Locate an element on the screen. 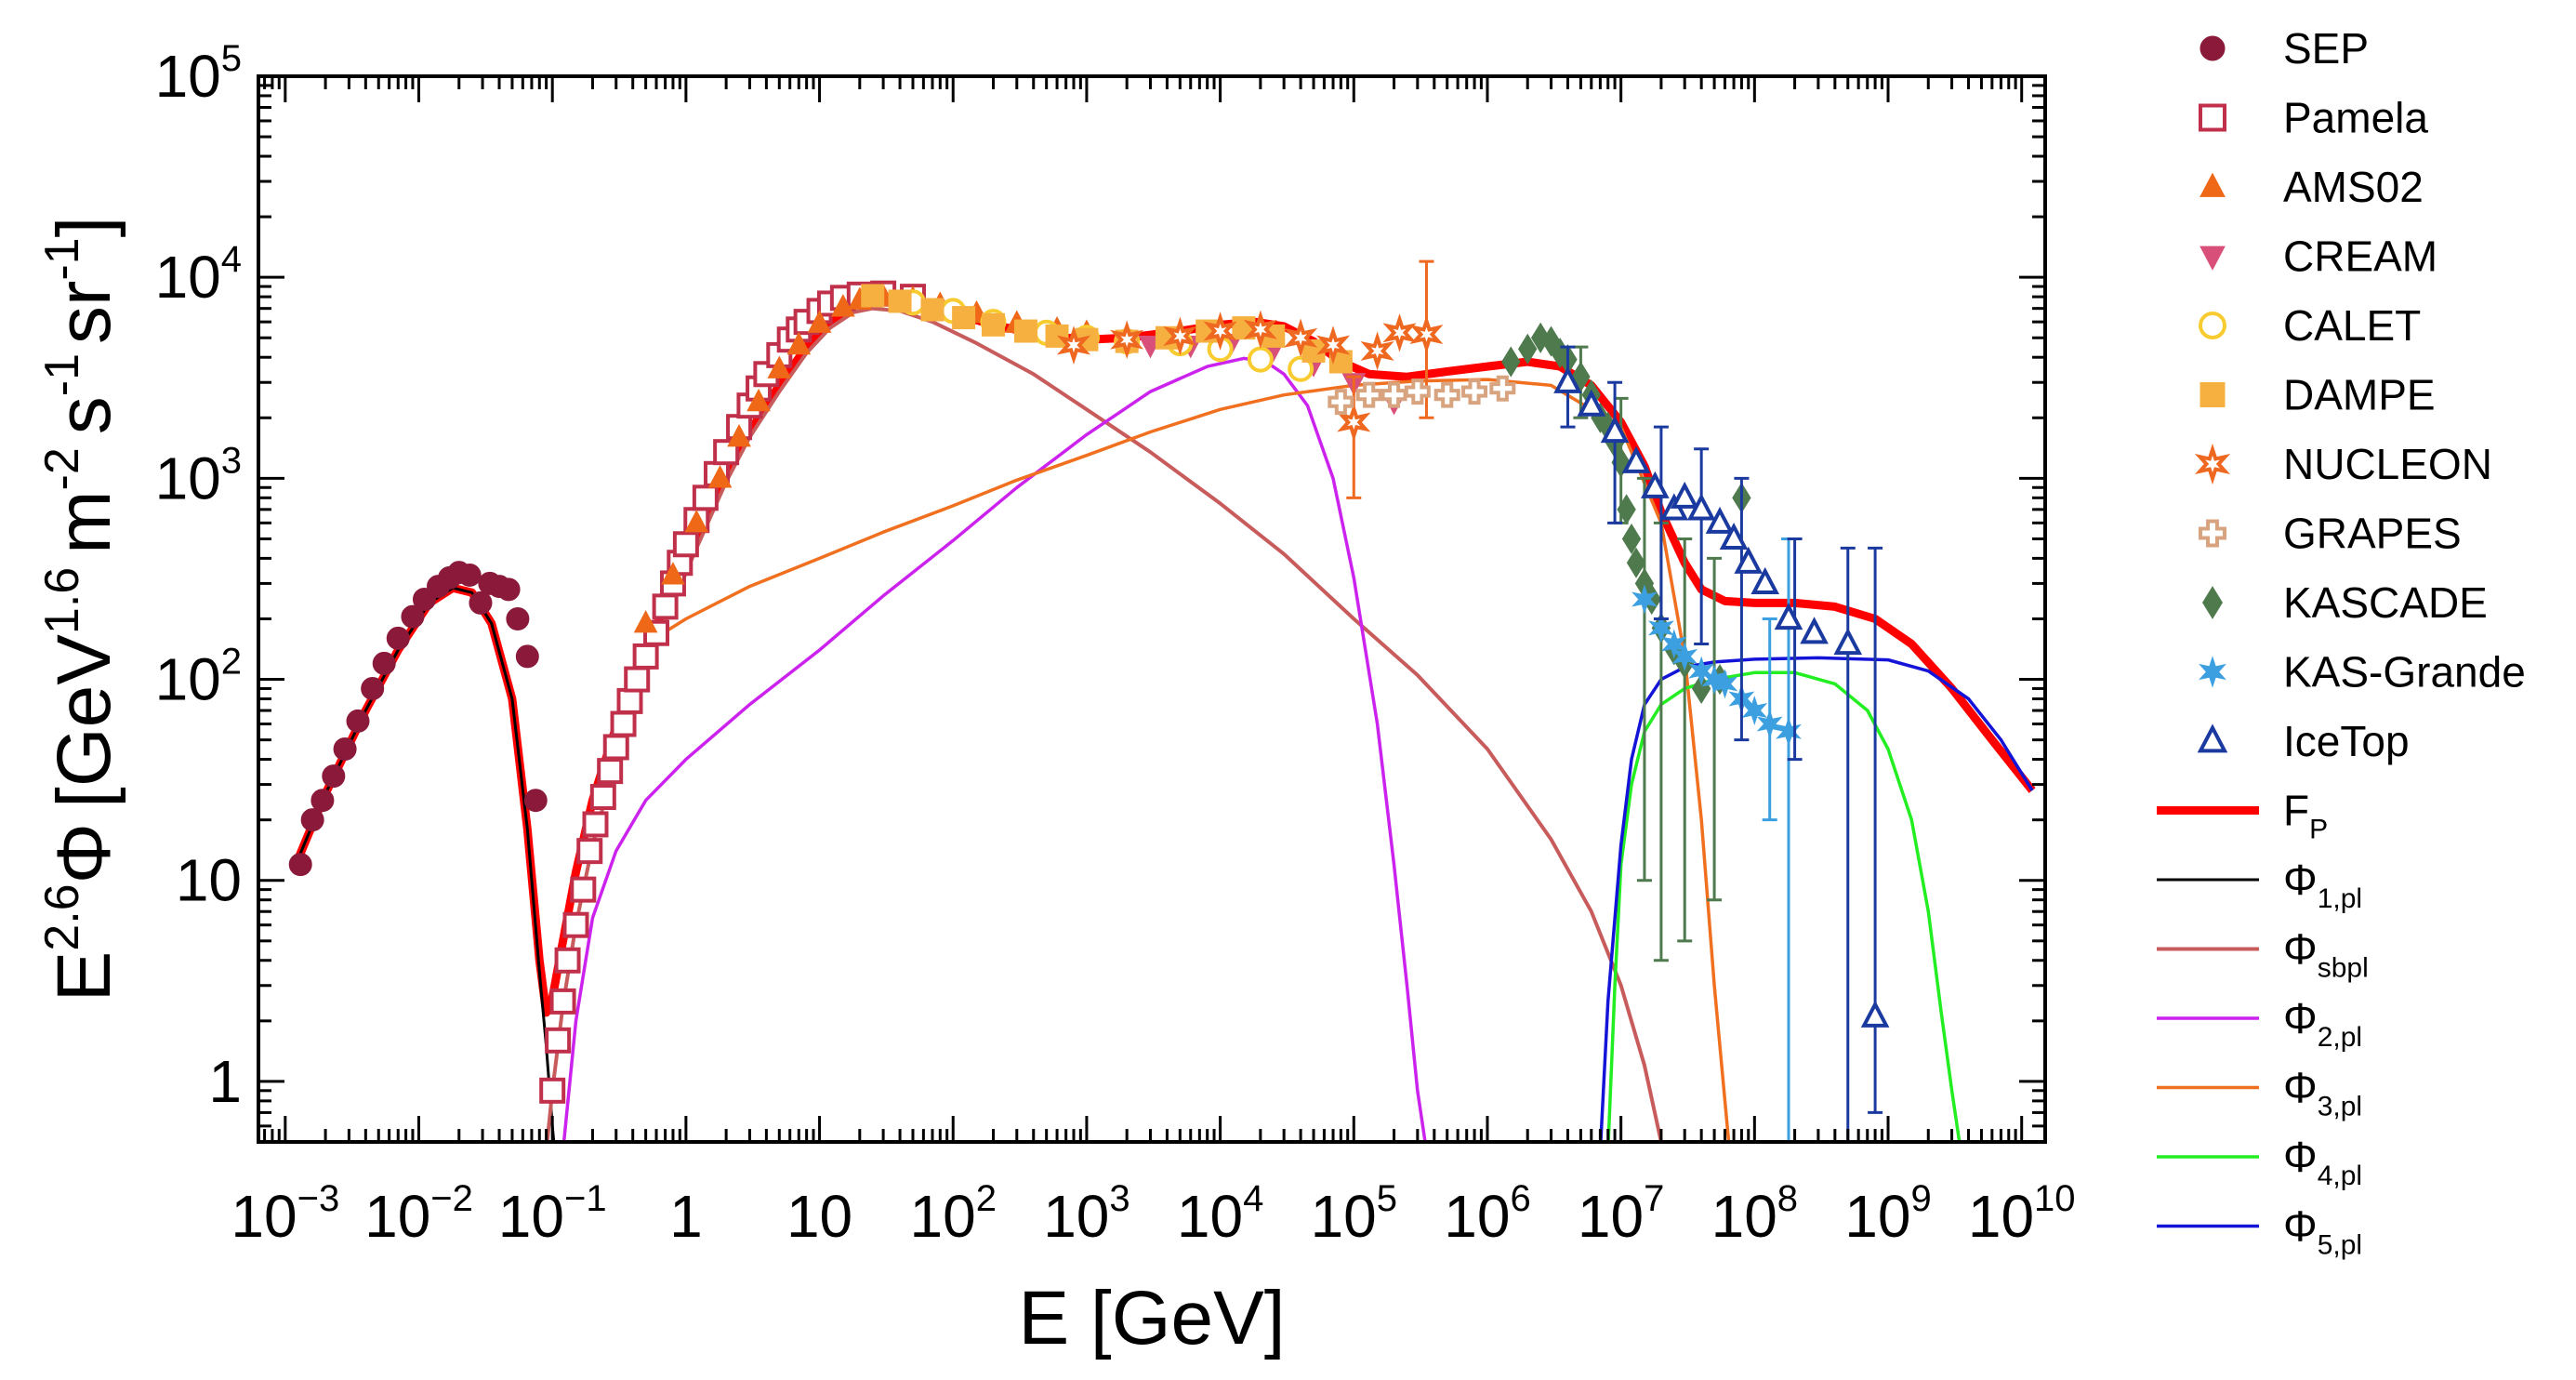  x-tick-label: 10⁶ is located at coordinates (1487, 1214).